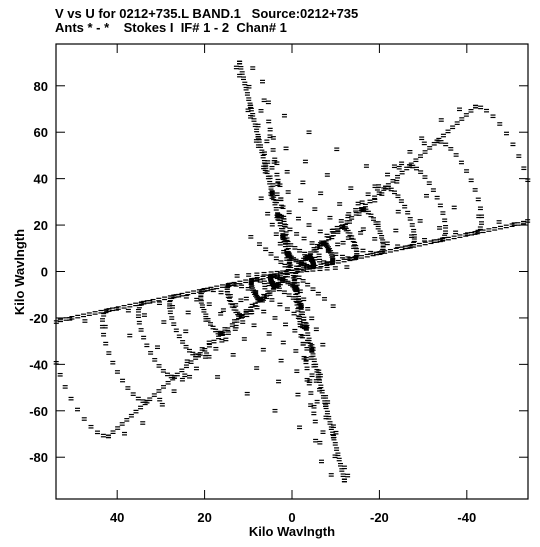 The width and height of the screenshot is (540, 547). What do you see at coordinates (19, 272) in the screenshot?
I see `y-axis-label: Kilo Wavlngth` at bounding box center [19, 272].